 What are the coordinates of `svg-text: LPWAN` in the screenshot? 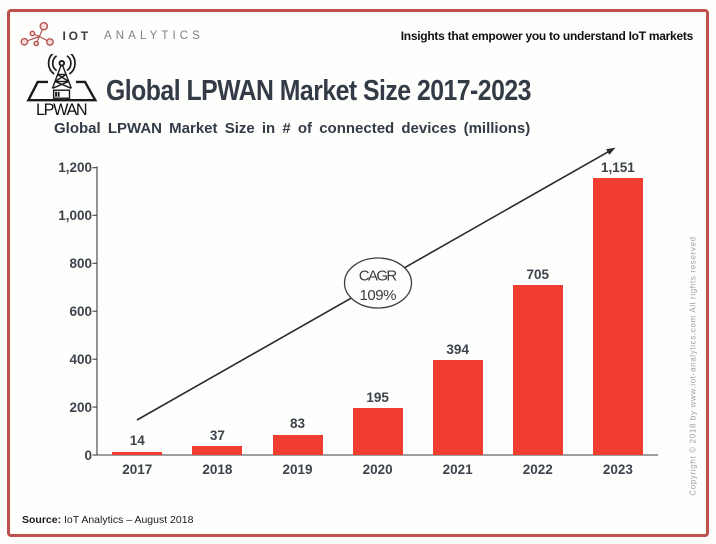 It's located at (62, 109).